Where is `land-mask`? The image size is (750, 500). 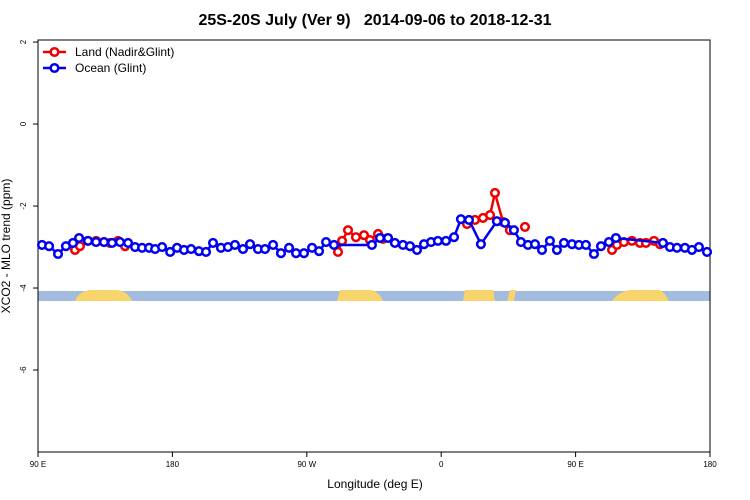 land-mask is located at coordinates (374, 295).